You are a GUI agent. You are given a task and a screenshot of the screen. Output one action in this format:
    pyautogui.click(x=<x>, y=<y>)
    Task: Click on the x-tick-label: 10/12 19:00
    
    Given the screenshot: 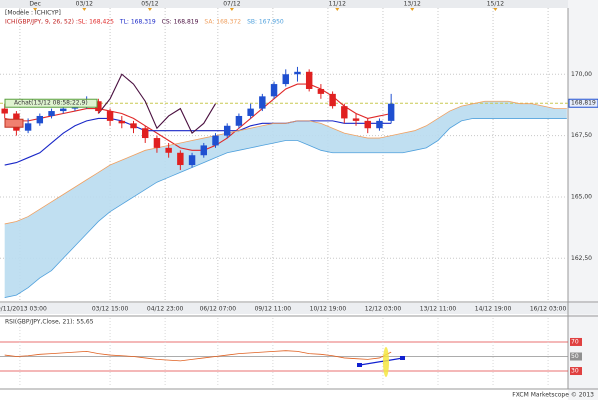 What is the action you would take?
    pyautogui.click(x=328, y=309)
    